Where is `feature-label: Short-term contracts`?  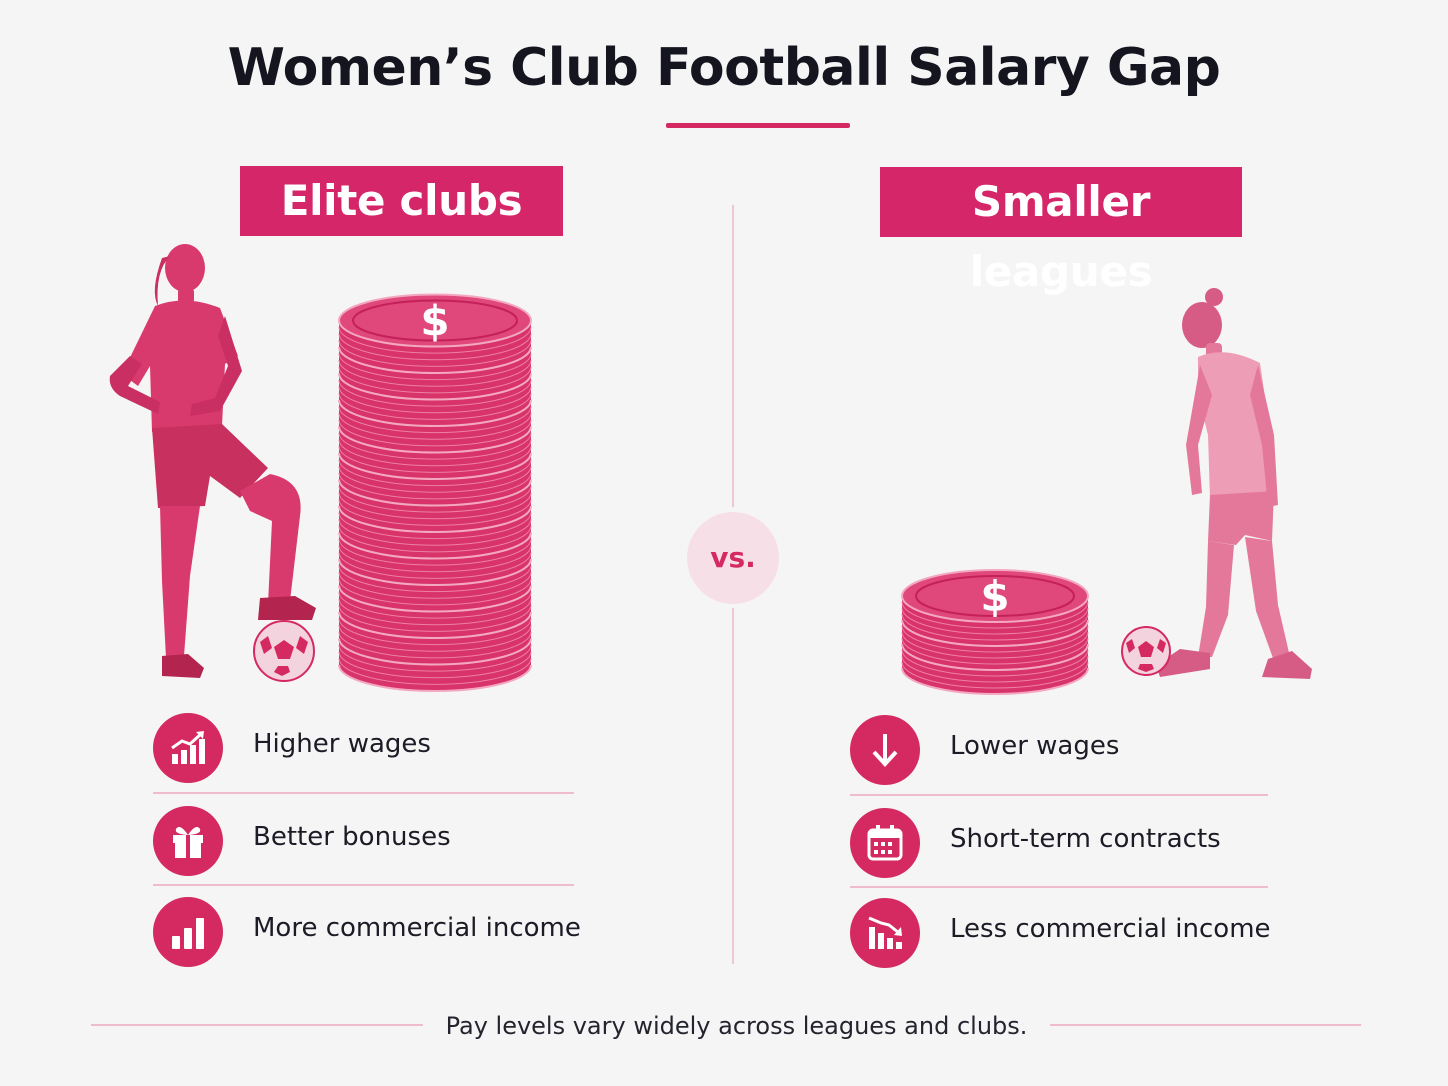
feature-label: Short-term contracts is located at coordinates (1085, 839).